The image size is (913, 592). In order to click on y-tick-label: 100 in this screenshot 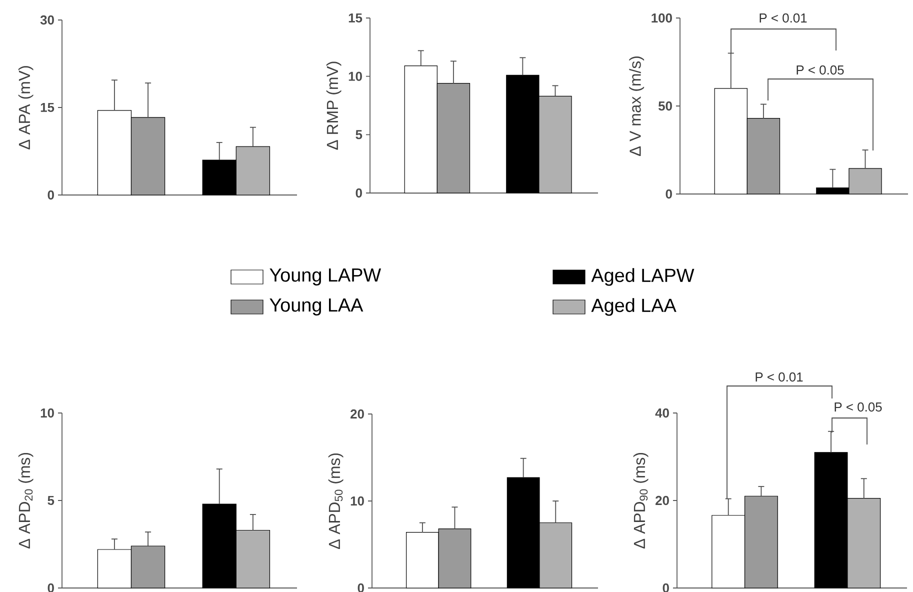, I will do `click(662, 18)`.